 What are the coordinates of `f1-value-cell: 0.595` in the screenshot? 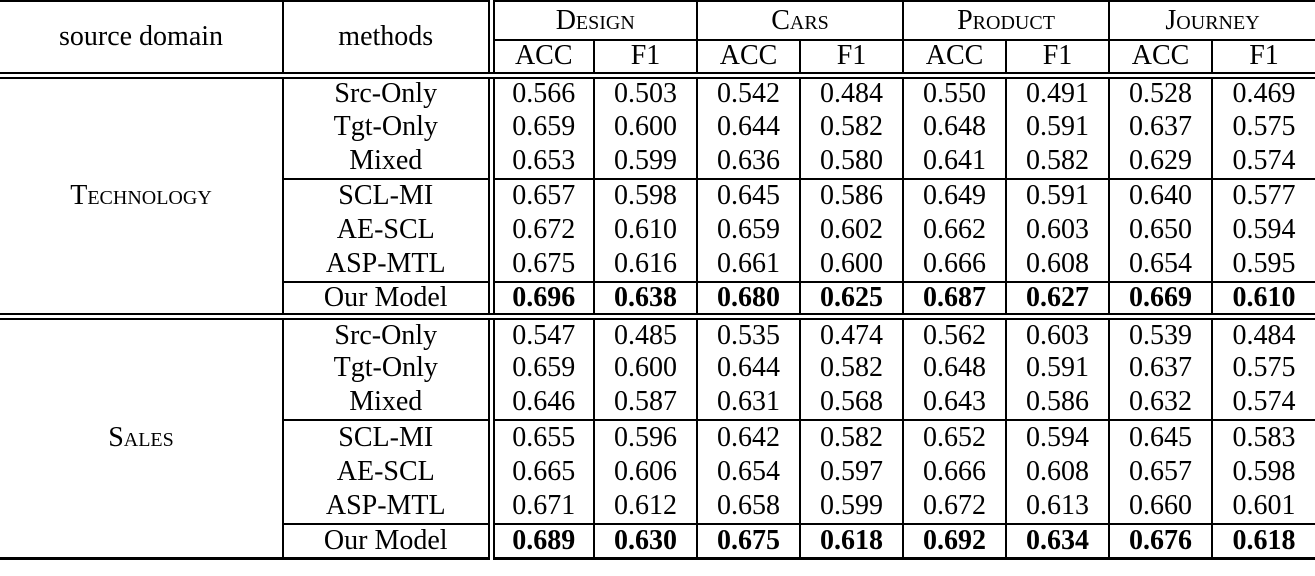 It's located at (1263, 264).